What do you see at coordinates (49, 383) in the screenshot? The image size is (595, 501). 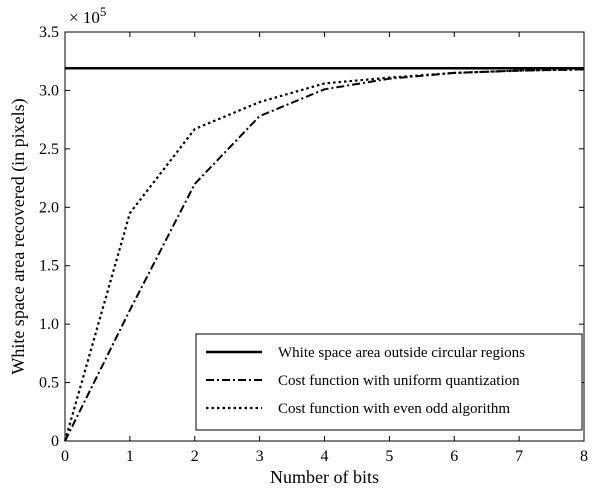 I see `y-tick-label: 0.5` at bounding box center [49, 383].